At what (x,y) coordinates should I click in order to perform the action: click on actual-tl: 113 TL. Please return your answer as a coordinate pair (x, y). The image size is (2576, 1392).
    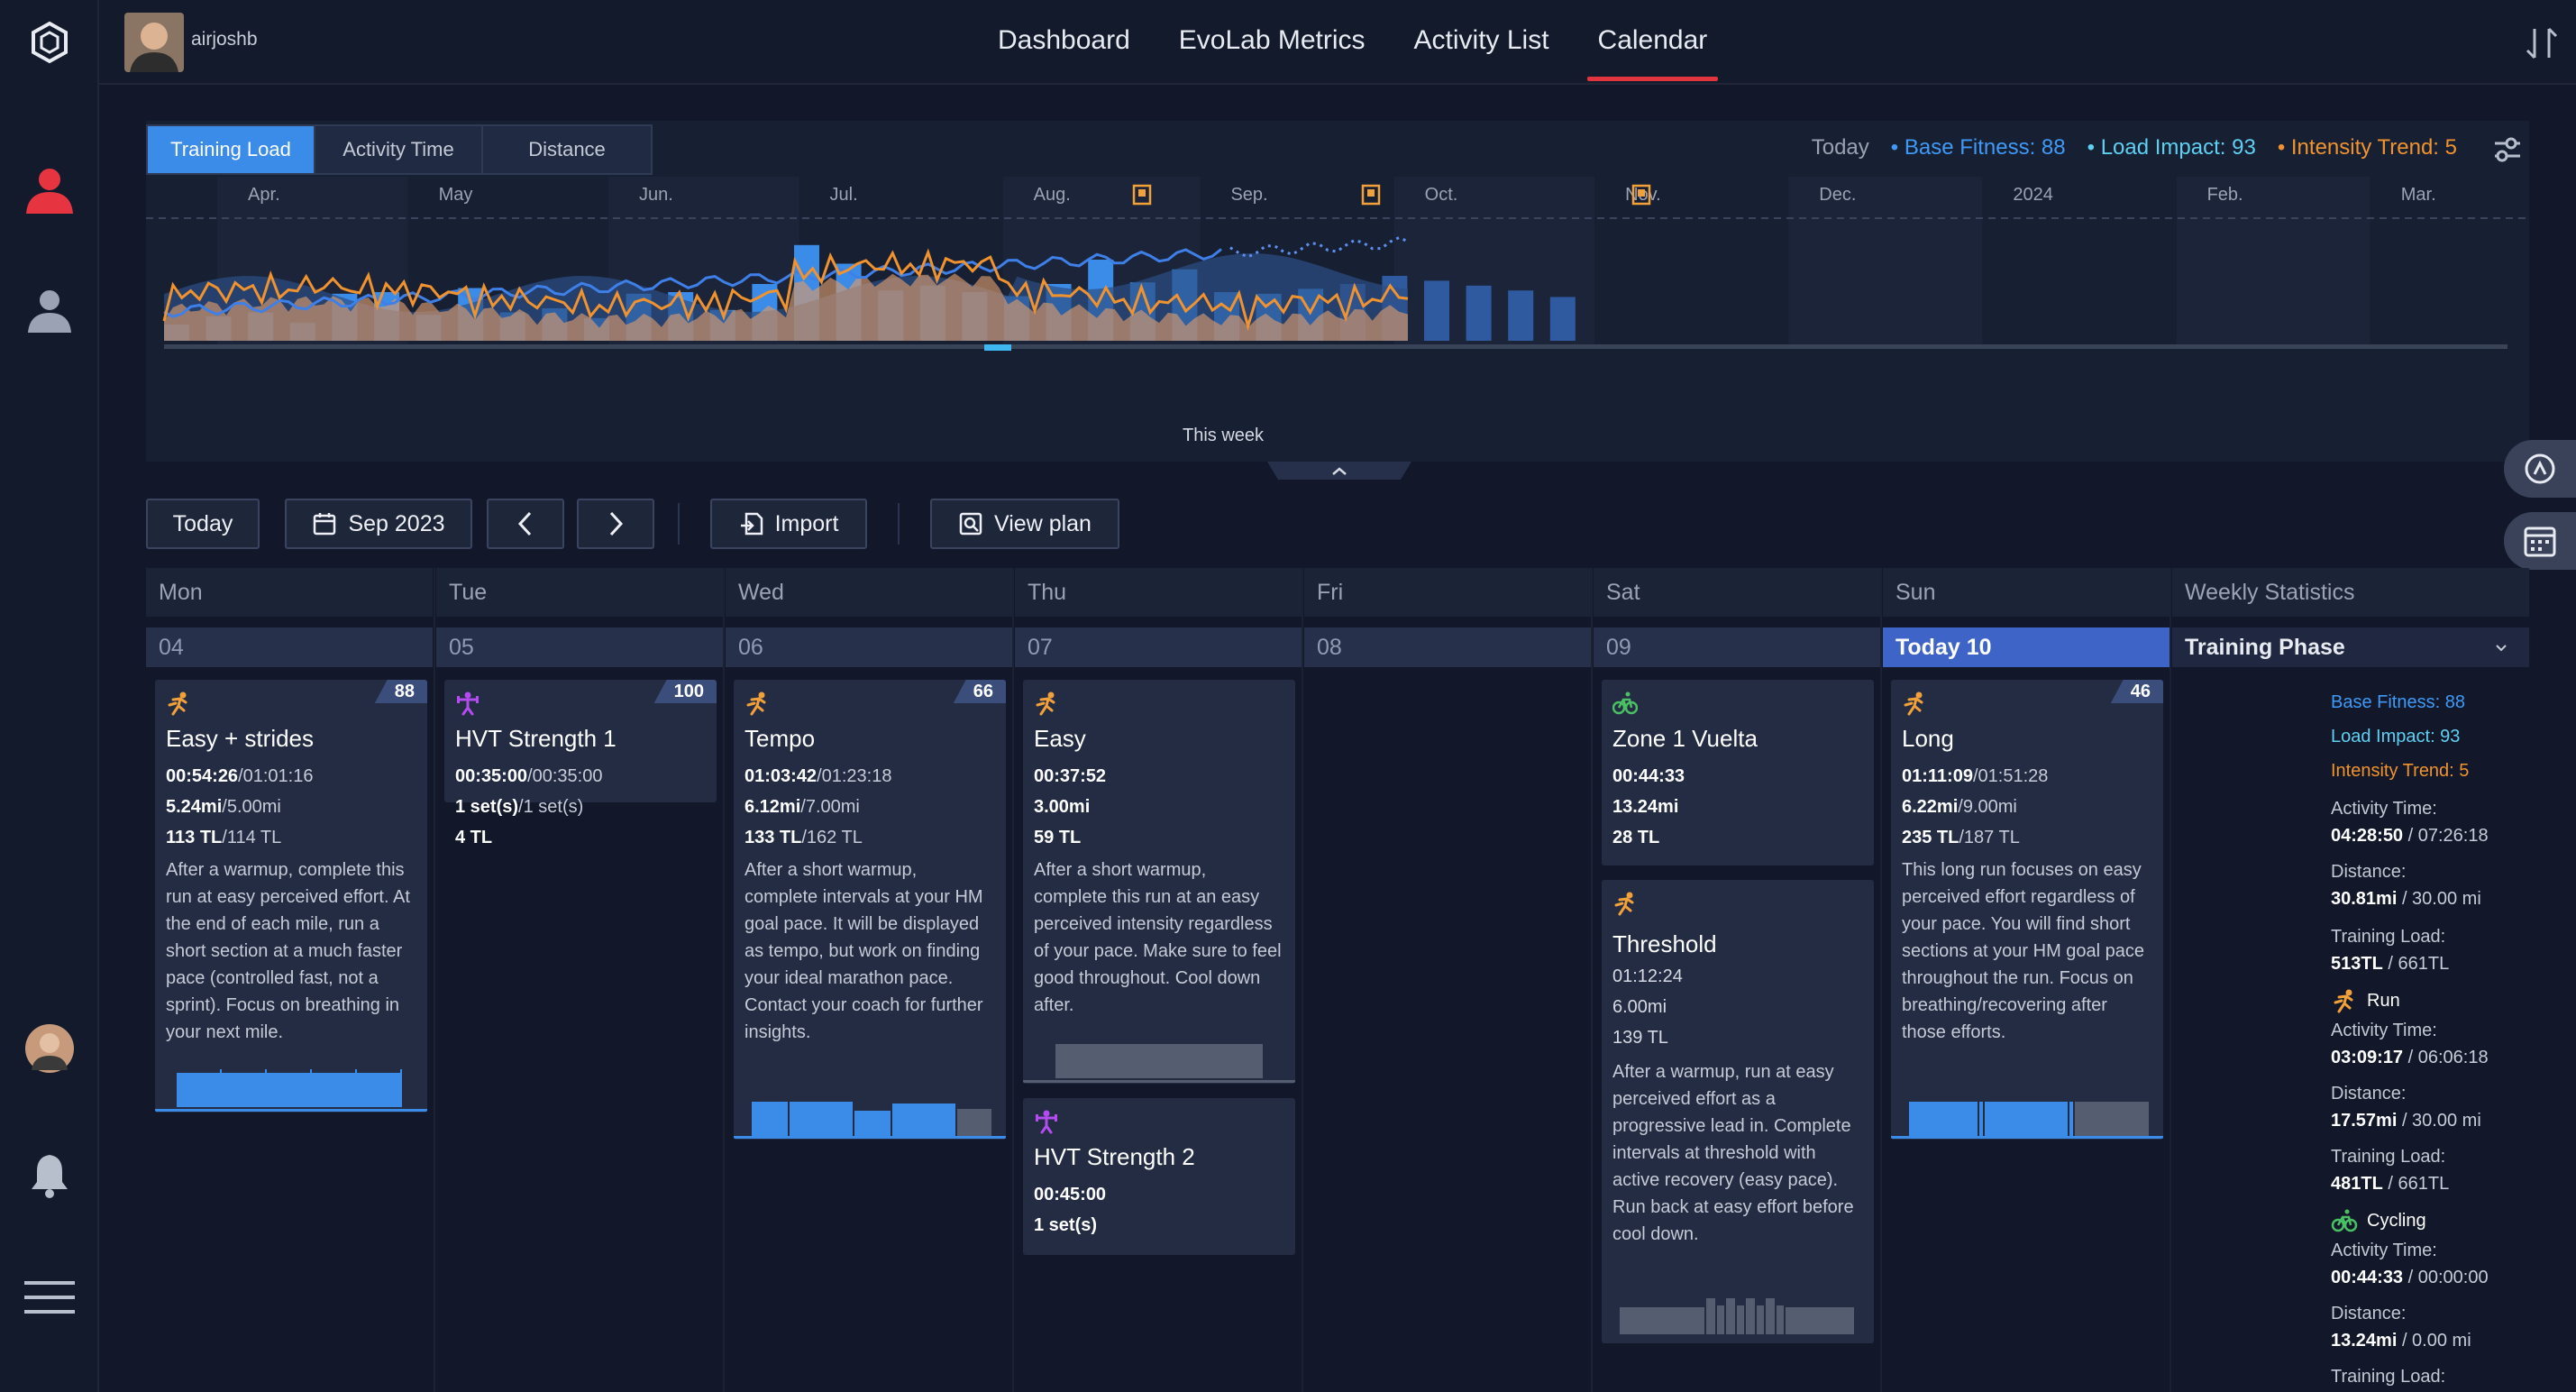
    Looking at the image, I should click on (194, 838).